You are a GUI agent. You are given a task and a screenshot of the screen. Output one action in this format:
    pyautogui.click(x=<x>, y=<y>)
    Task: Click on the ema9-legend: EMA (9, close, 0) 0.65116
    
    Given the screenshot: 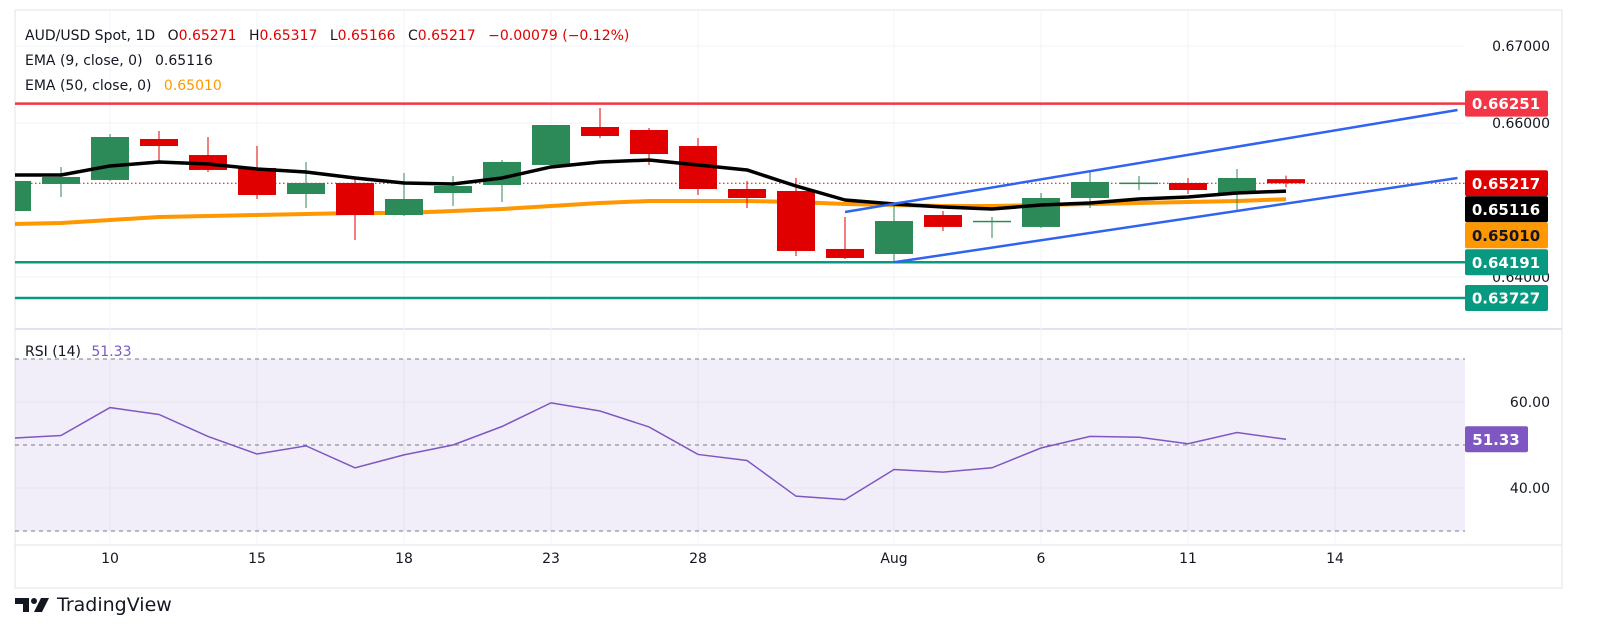 What is the action you would take?
    pyautogui.click(x=120, y=61)
    